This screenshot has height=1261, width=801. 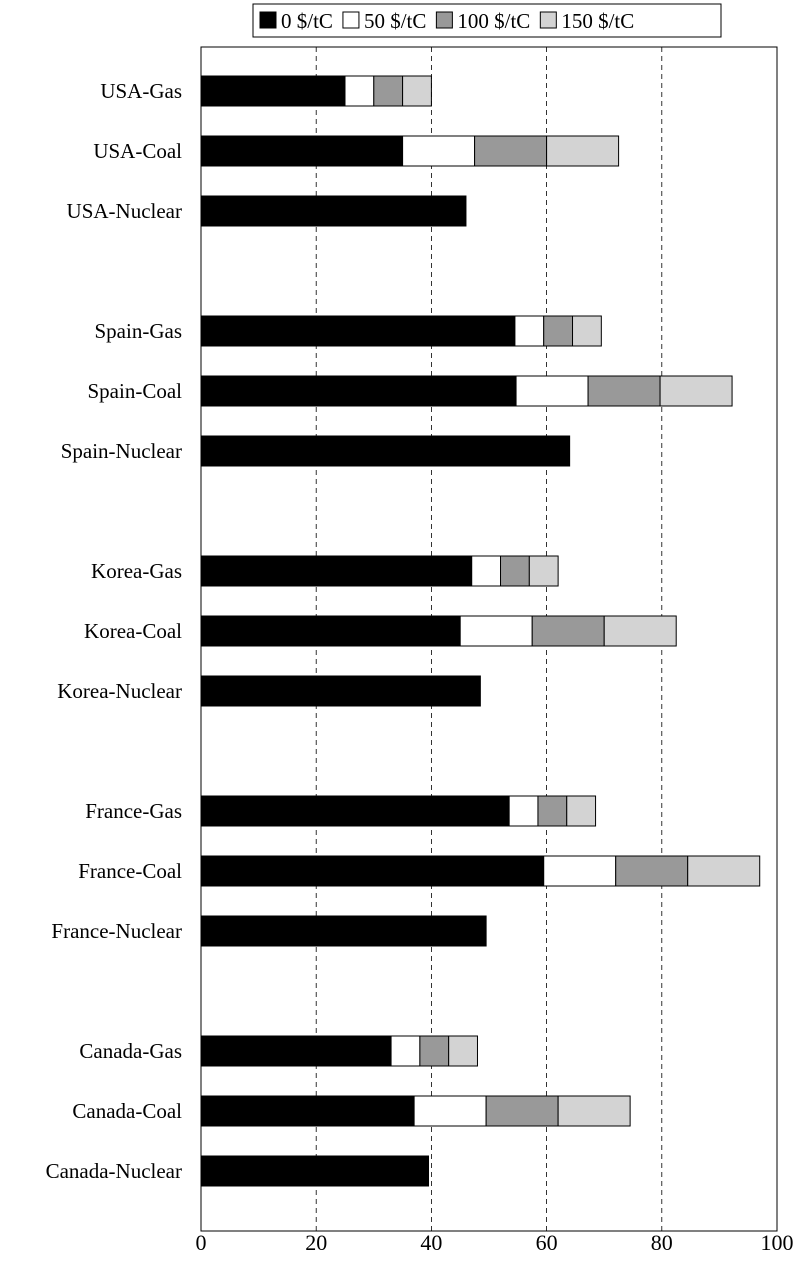 I want to click on category-label-spain-nuclear: Spain-Nuclear, so click(x=121, y=451).